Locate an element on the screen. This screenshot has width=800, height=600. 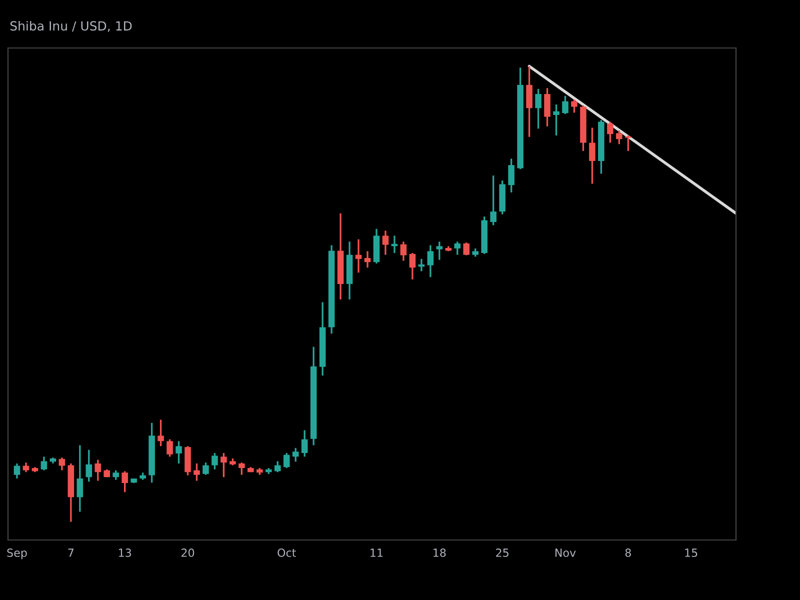
x-tick-label: Oct is located at coordinates (287, 552).